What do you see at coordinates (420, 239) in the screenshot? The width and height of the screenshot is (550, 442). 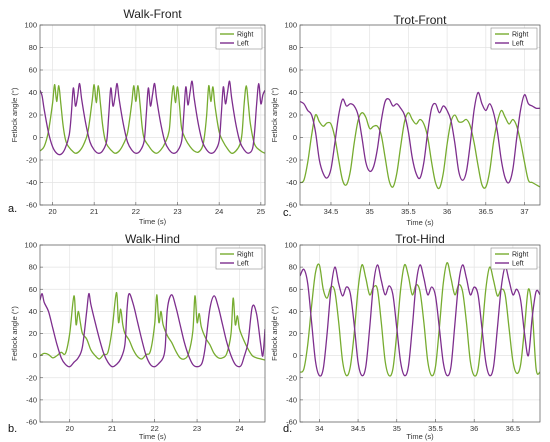 I see `chart-title: Trot-Hind` at bounding box center [420, 239].